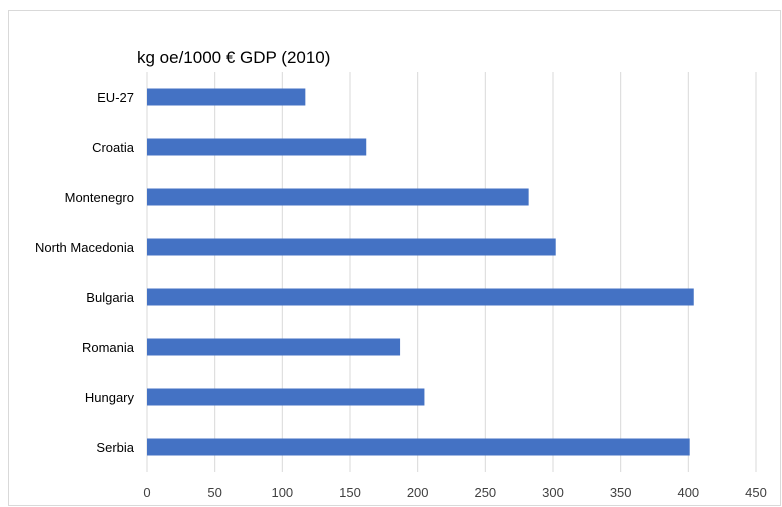  Describe the element at coordinates (113, 147) in the screenshot. I see `category-label: Croatia` at that location.